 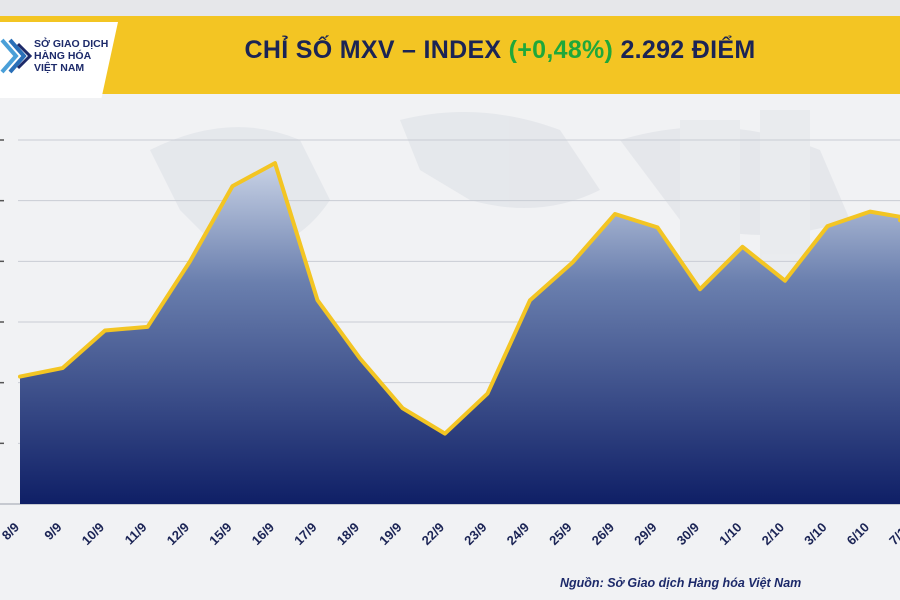 What do you see at coordinates (178, 534) in the screenshot?
I see `x-tick-label: 12/9` at bounding box center [178, 534].